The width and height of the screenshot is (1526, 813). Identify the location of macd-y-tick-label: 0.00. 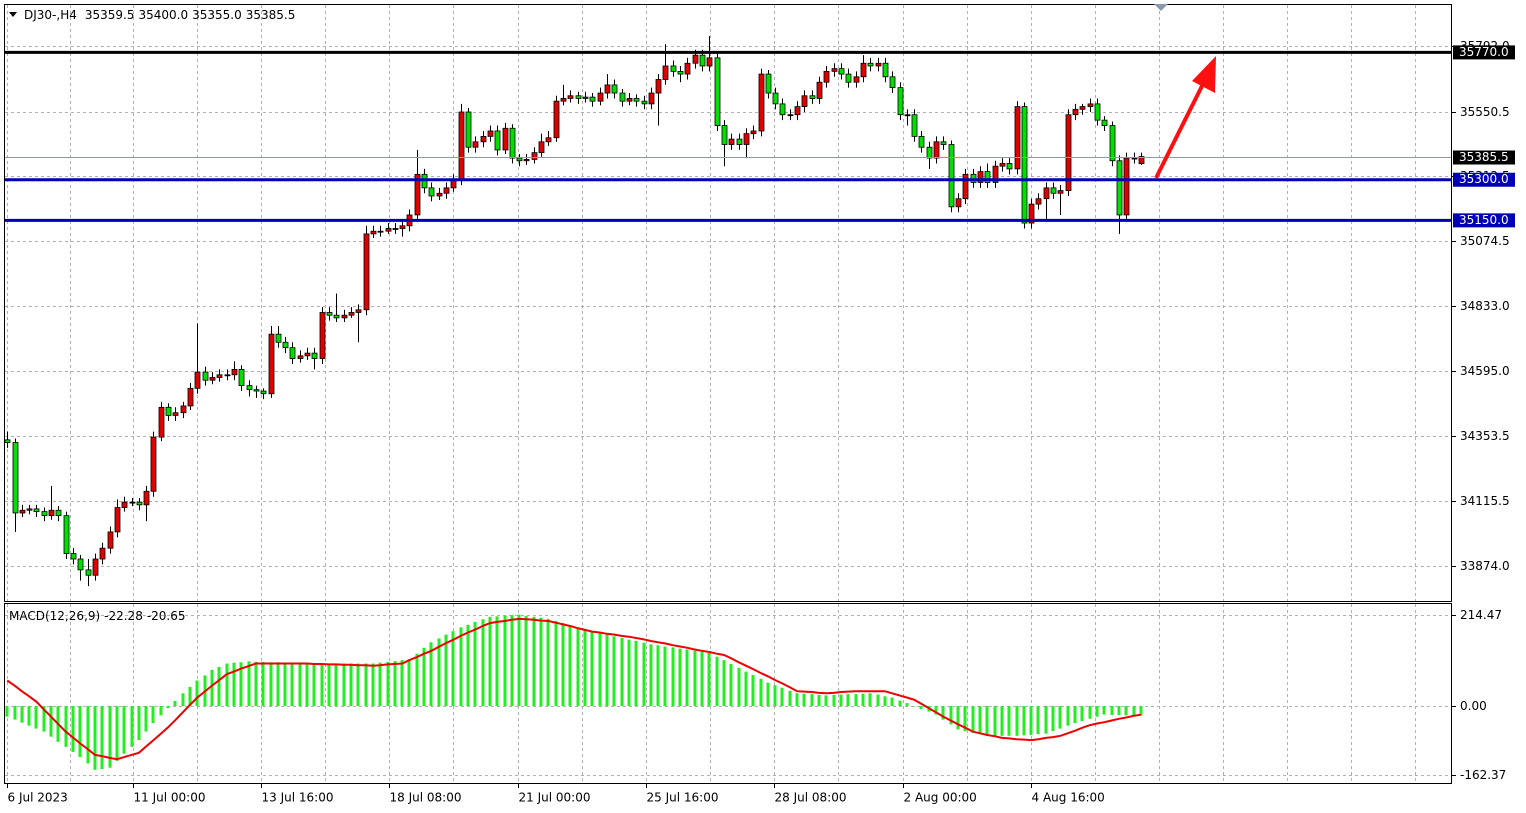
(1473, 706).